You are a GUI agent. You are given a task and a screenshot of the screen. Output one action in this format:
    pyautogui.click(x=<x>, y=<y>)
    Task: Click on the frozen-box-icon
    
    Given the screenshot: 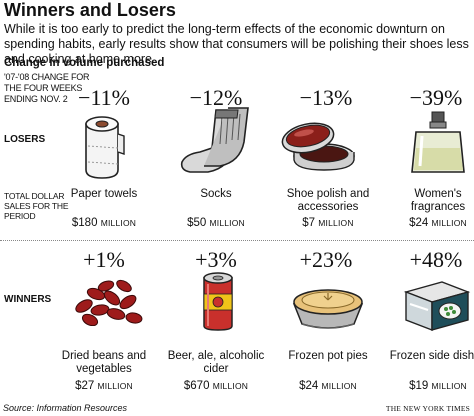 What is the action you would take?
    pyautogui.click(x=437, y=306)
    